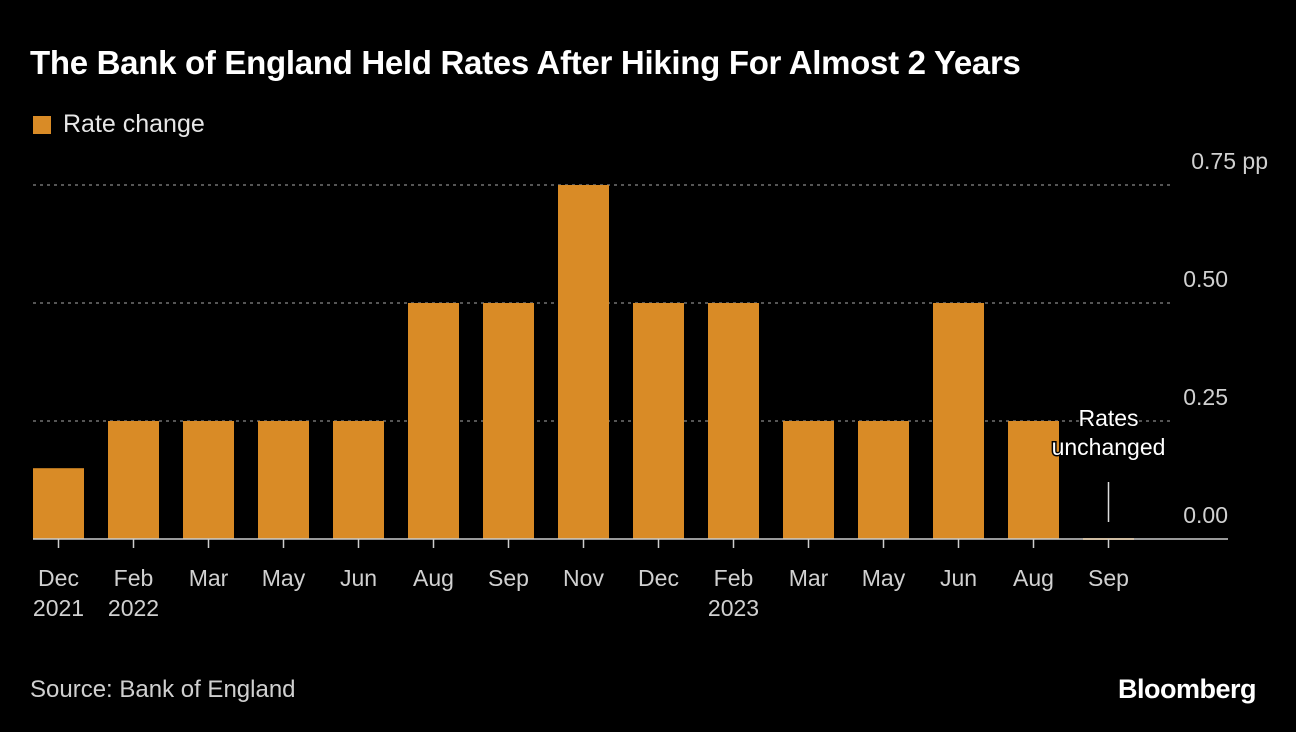 The height and width of the screenshot is (732, 1296). What do you see at coordinates (1205, 279) in the screenshot?
I see `y-tick-label: 0.50` at bounding box center [1205, 279].